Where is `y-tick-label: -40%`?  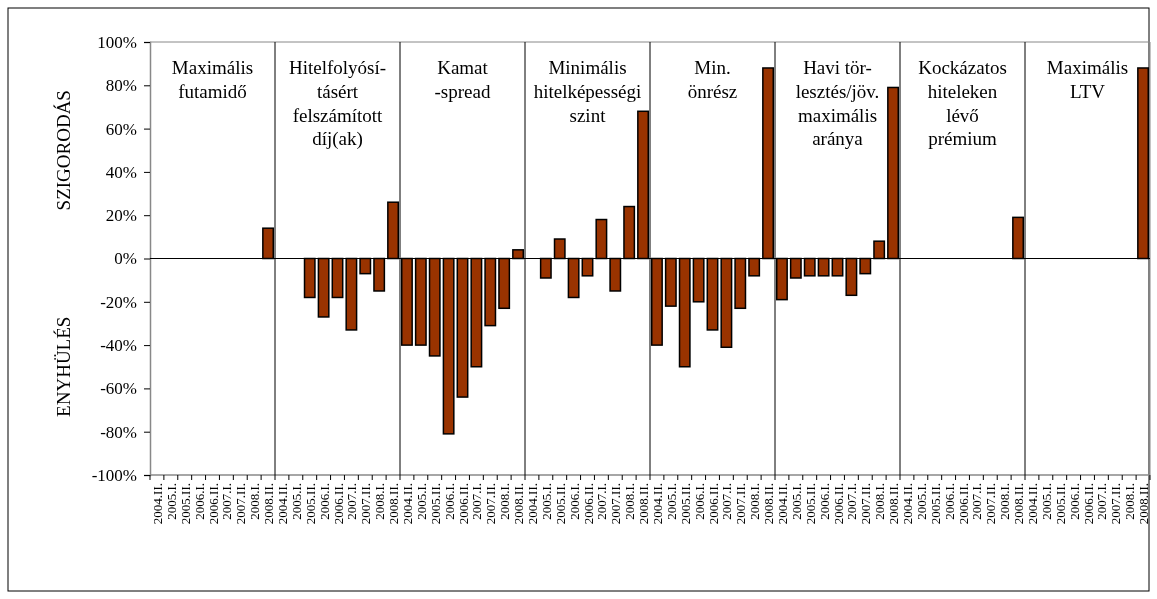
y-tick-label: -40% is located at coordinates (118, 346).